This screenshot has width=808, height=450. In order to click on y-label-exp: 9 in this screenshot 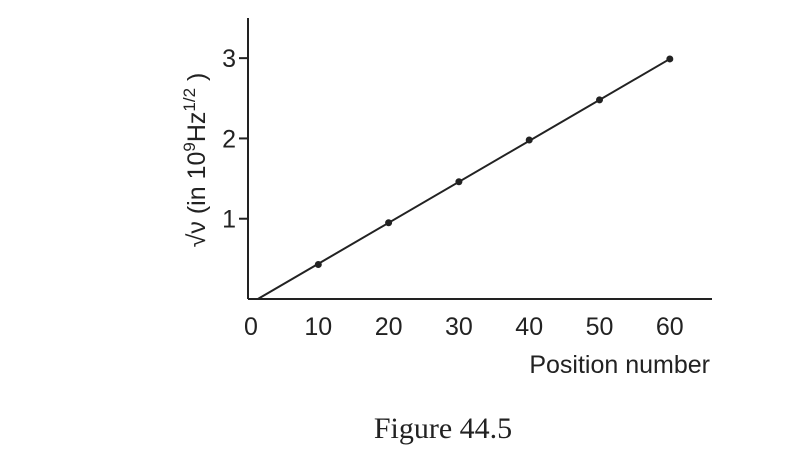, I will do `click(189, 146)`.